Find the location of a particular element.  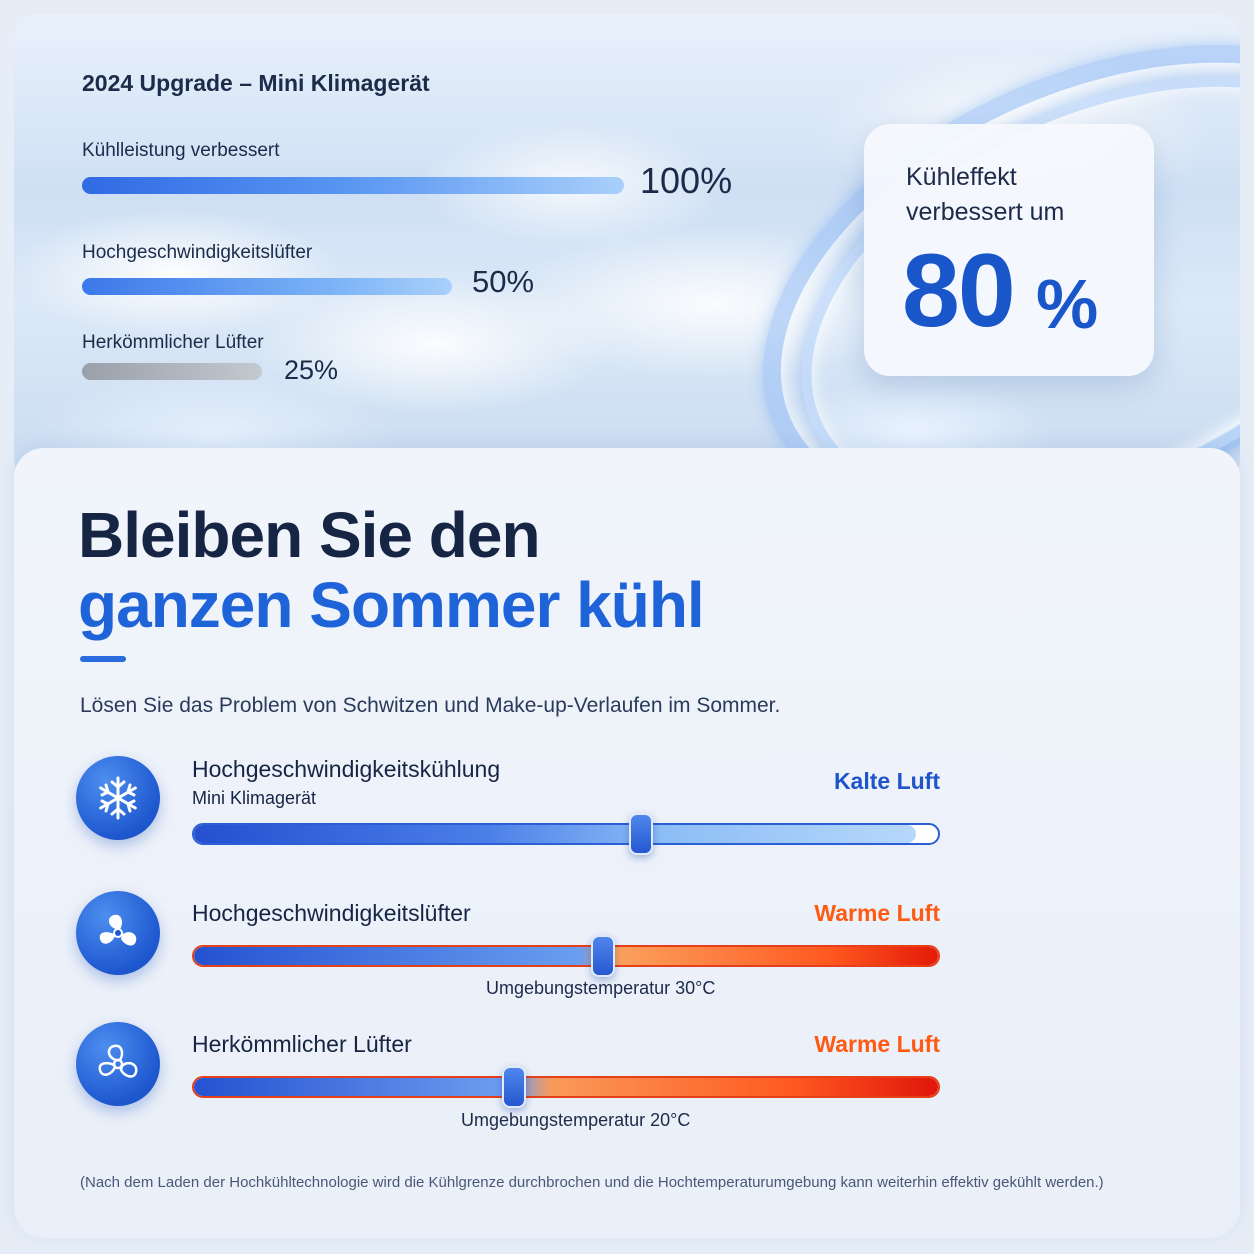

badge-percent: % is located at coordinates (1067, 304).